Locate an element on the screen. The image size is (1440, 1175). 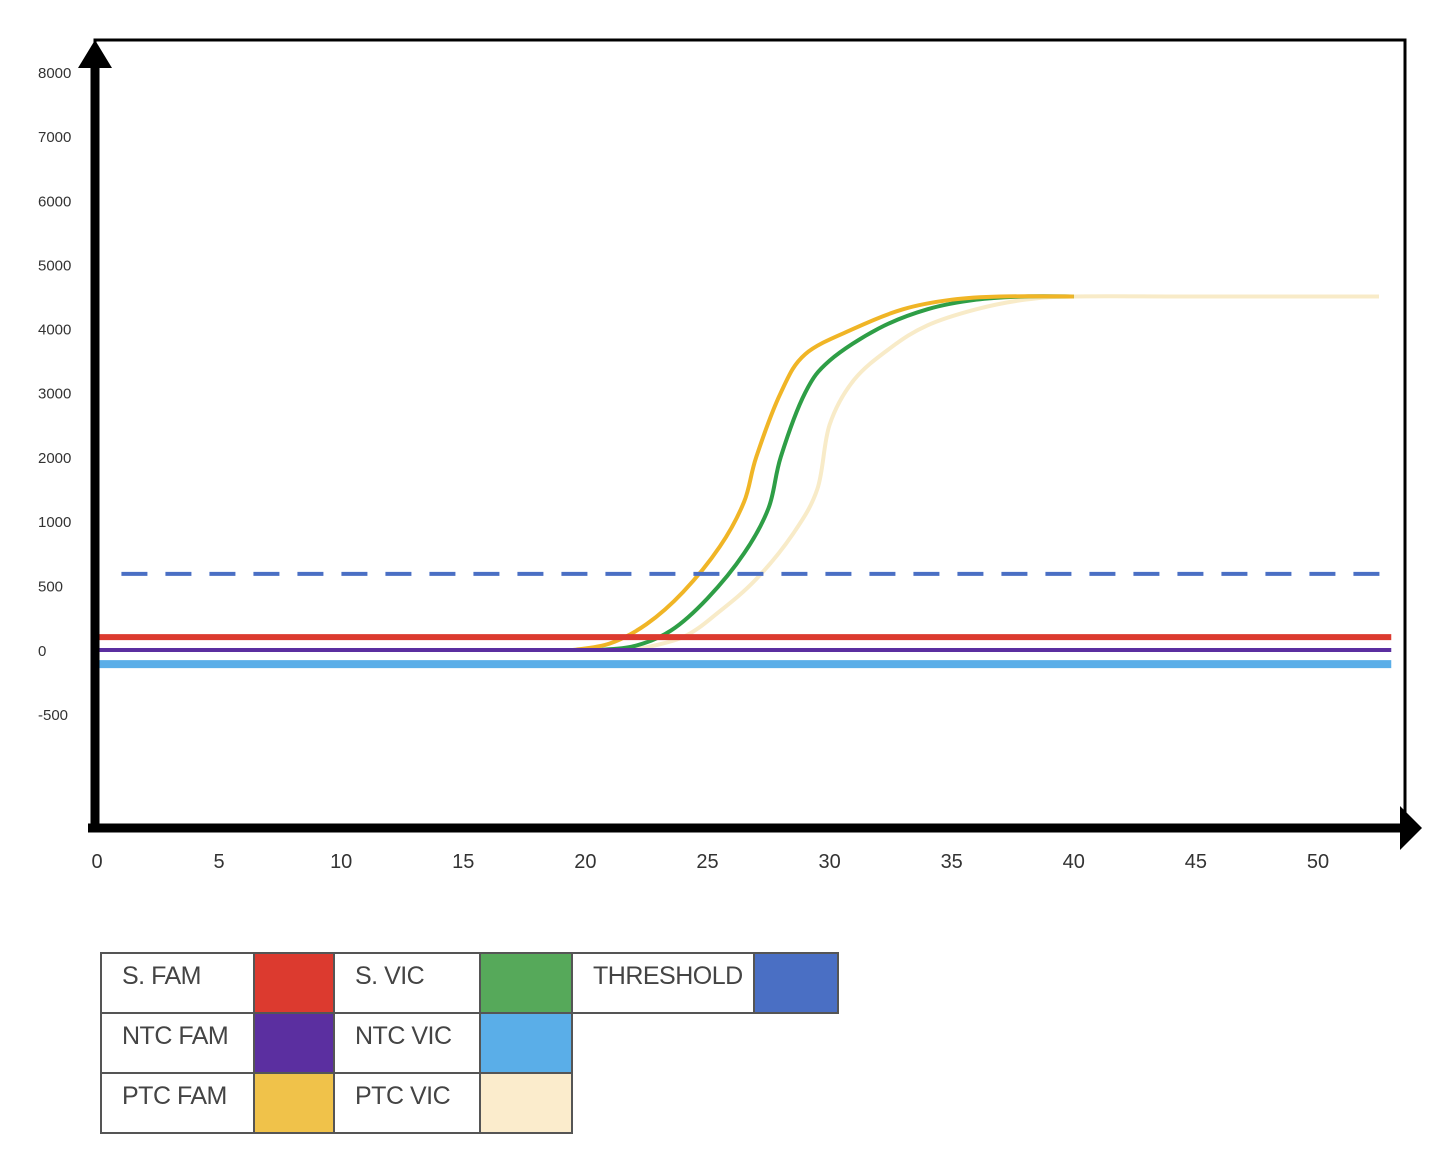
x-tick-label: 5 is located at coordinates (219, 862).